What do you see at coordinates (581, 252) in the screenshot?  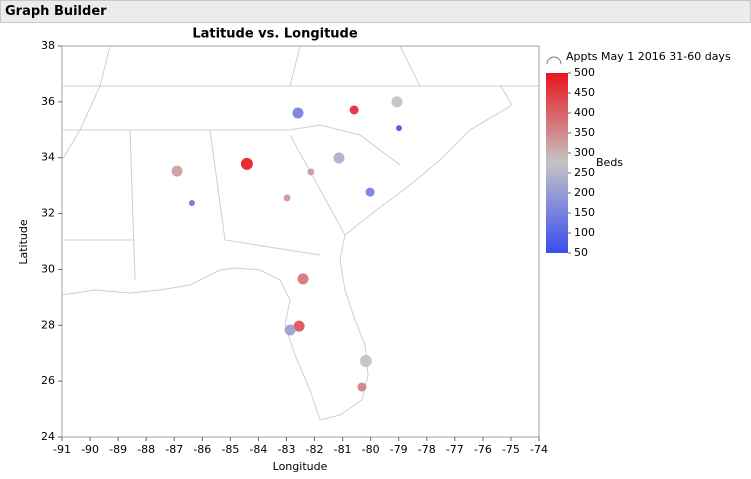 I see `color-tick-label: 50` at bounding box center [581, 252].